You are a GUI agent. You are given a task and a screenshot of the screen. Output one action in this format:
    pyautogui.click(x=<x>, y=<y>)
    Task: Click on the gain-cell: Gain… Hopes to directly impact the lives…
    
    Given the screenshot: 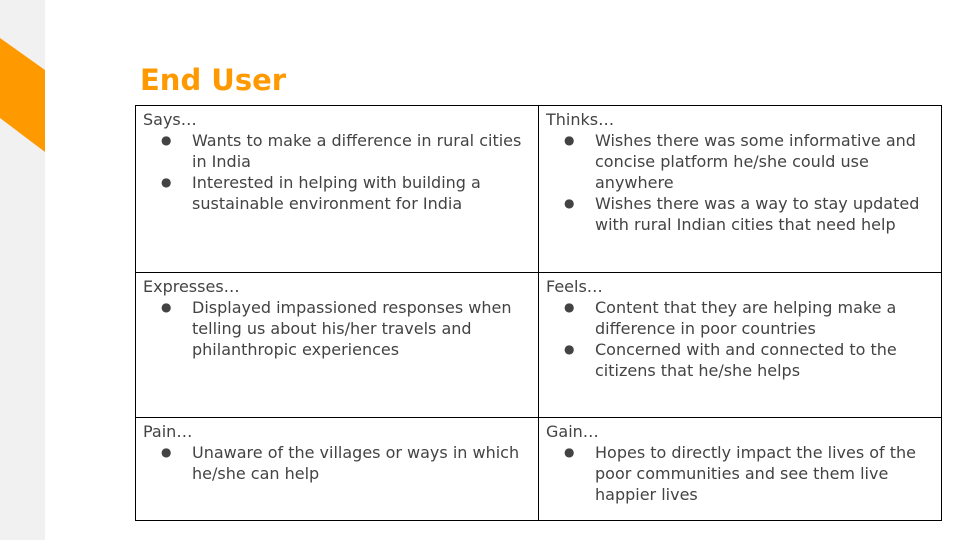 What is the action you would take?
    pyautogui.click(x=740, y=469)
    